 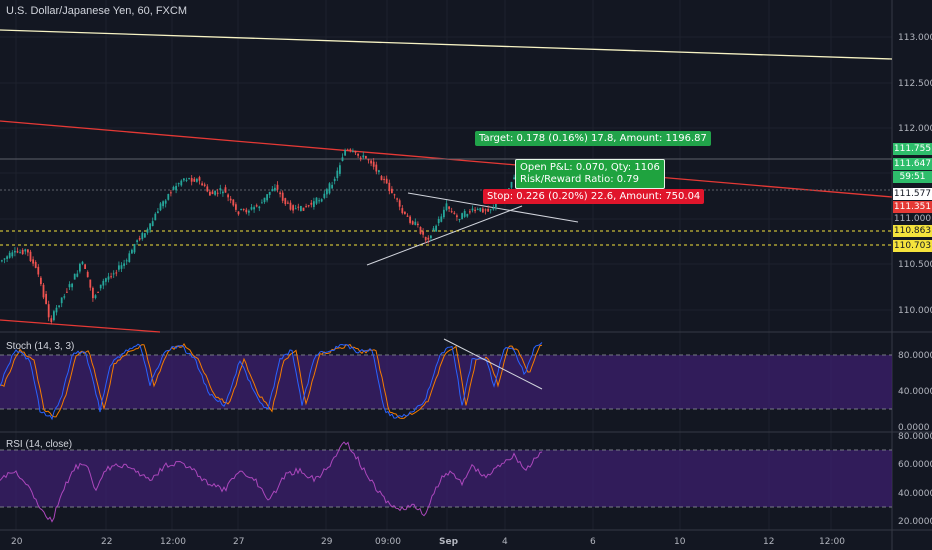 What do you see at coordinates (912, 177) in the screenshot?
I see `countdown-tag: 59:51` at bounding box center [912, 177].